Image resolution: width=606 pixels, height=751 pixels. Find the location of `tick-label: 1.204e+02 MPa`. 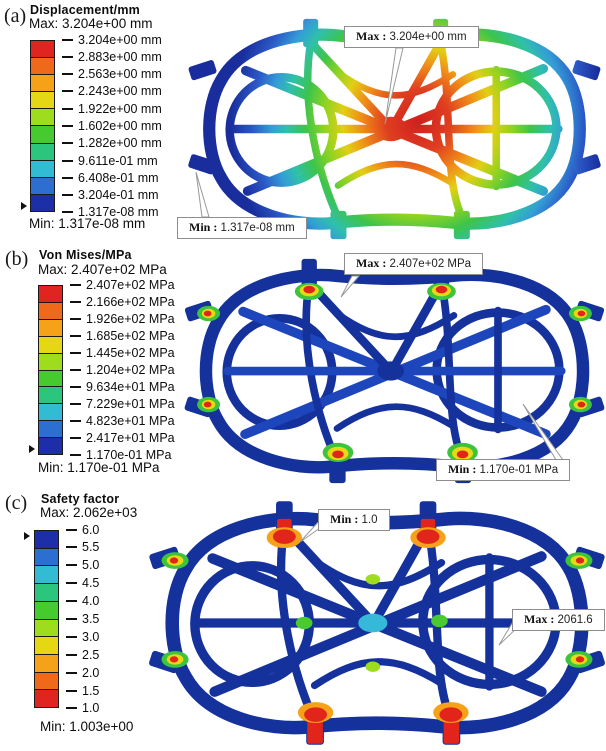

tick-label: 1.204e+02 MPa is located at coordinates (130, 369).